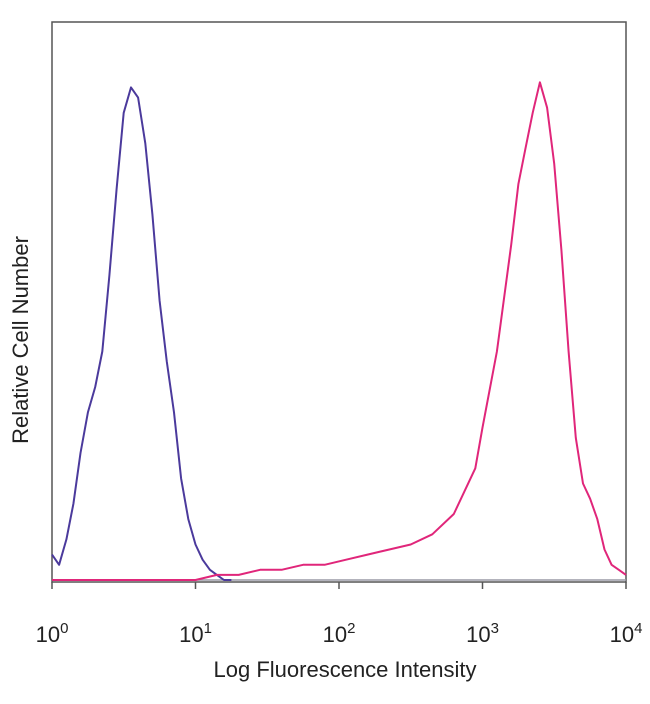  Describe the element at coordinates (20, 340) in the screenshot. I see `y-axis-label: Relative Cell Number` at that location.